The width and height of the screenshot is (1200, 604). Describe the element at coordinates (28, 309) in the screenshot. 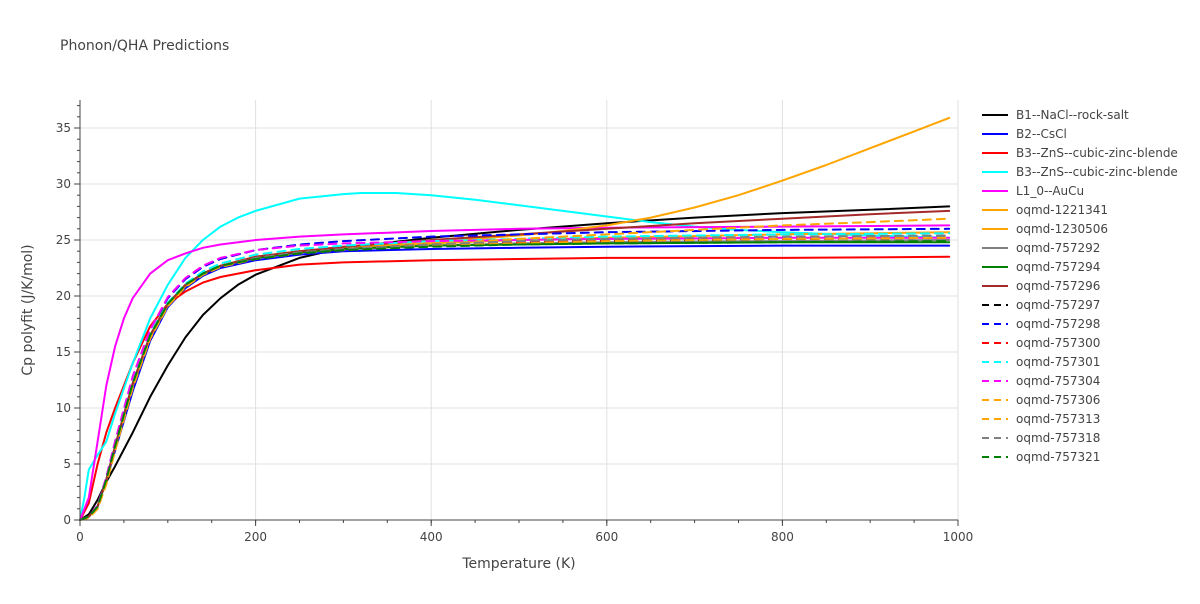

I see `y-axis-title: Cp polyfit (J/K/mol)` at that location.